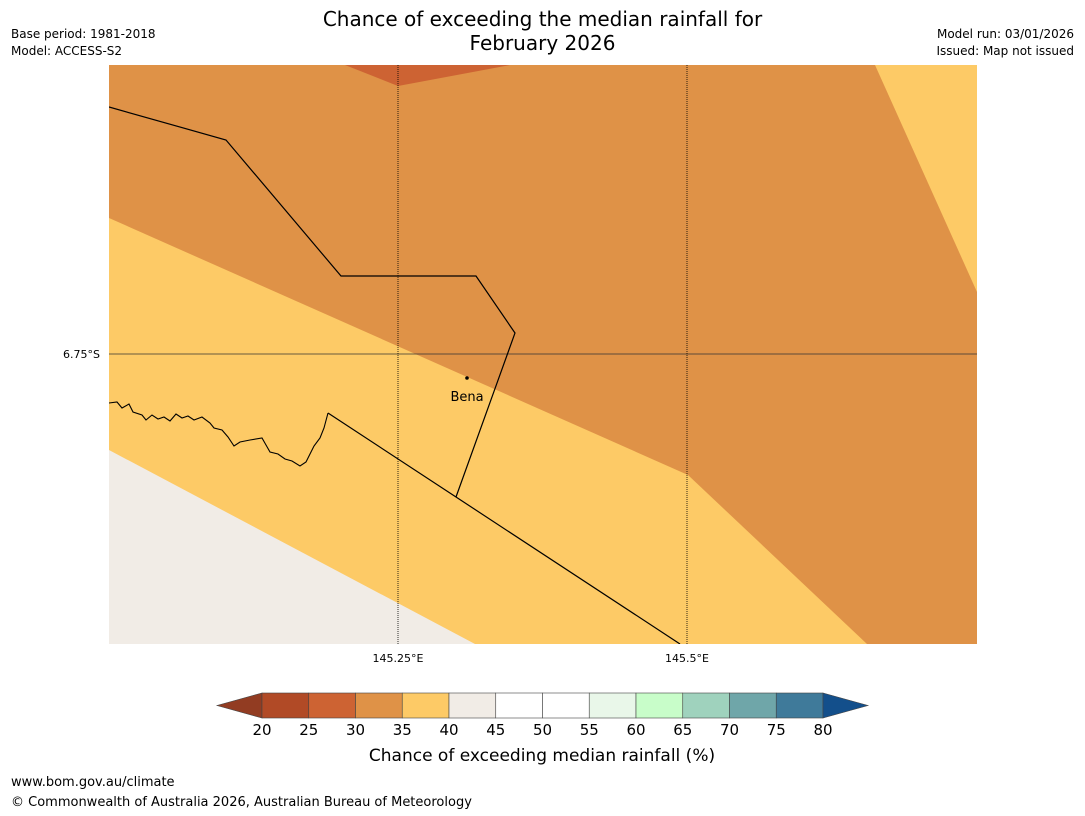 The width and height of the screenshot is (1085, 816). What do you see at coordinates (398, 658) in the screenshot?
I see `lon-label-145-25: 145.25°E` at bounding box center [398, 658].